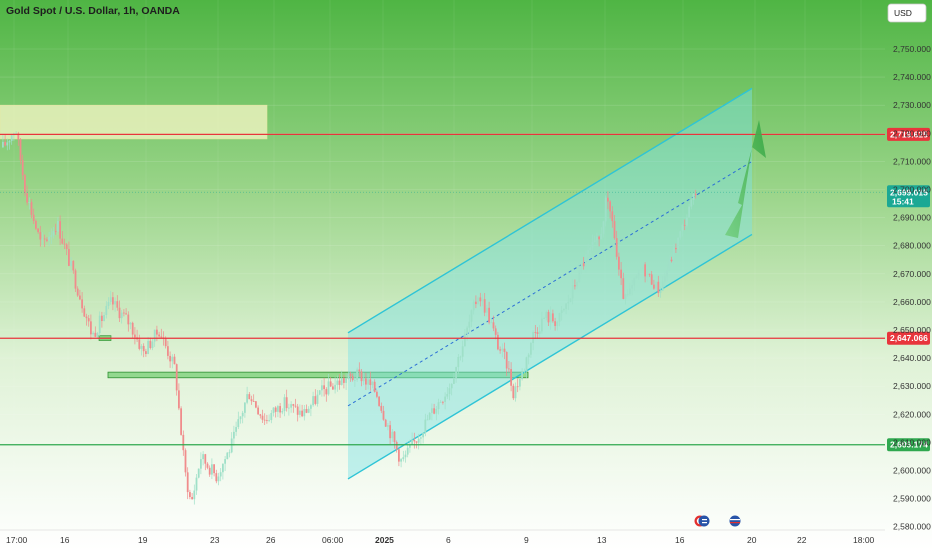 The image size is (932, 550). I want to click on resistance-tag, so click(908, 134).